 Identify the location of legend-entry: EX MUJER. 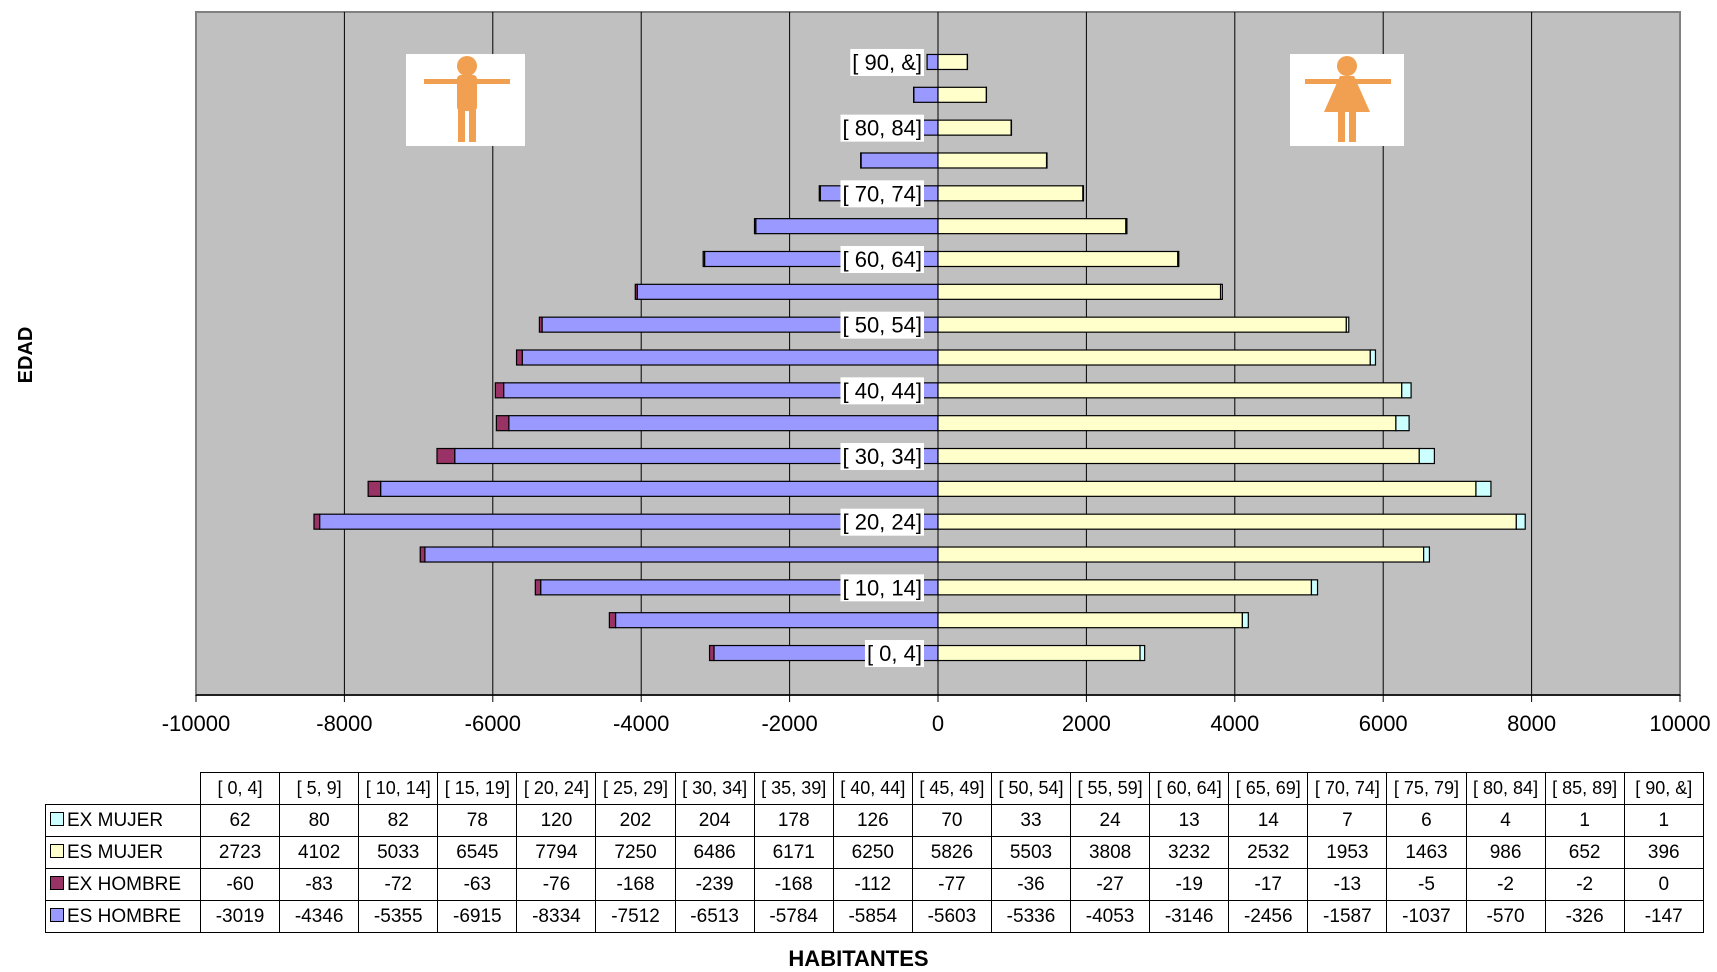
(123, 821).